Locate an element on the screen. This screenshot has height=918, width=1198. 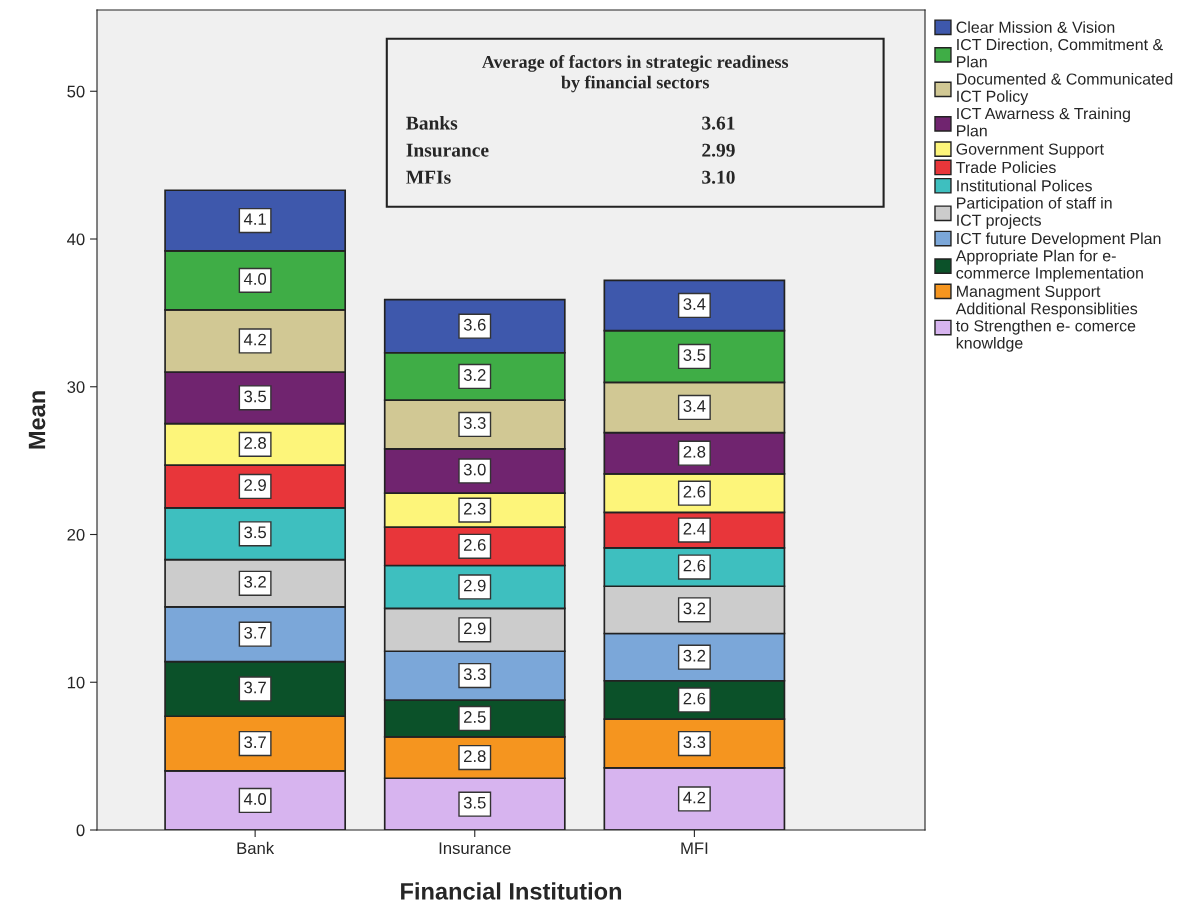
annotation: 3.10 is located at coordinates (718, 177).